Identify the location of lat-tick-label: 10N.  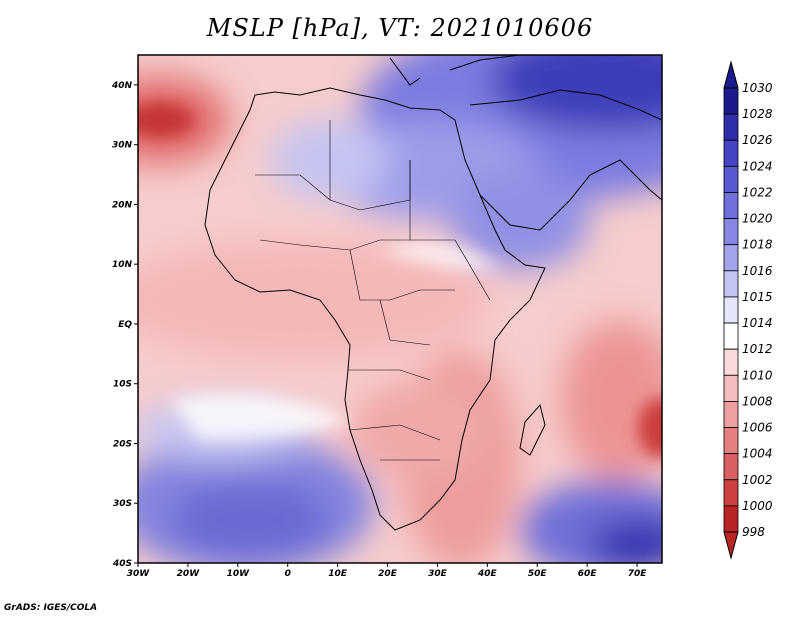
(122, 265).